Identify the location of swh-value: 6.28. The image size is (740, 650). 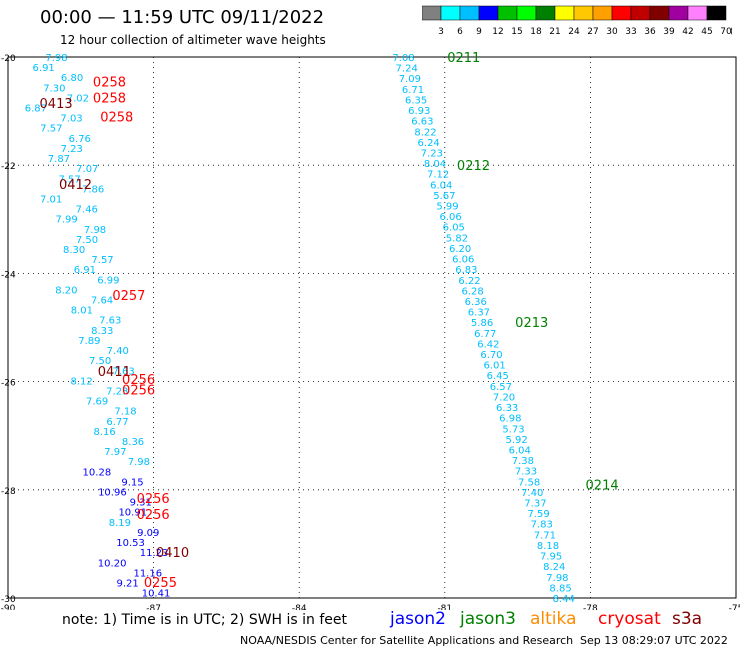
(473, 291).